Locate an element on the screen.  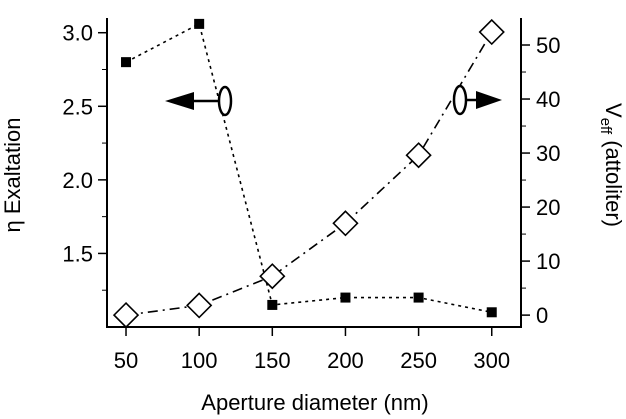
y-left-tick-label: 1.5 is located at coordinates (77, 253).